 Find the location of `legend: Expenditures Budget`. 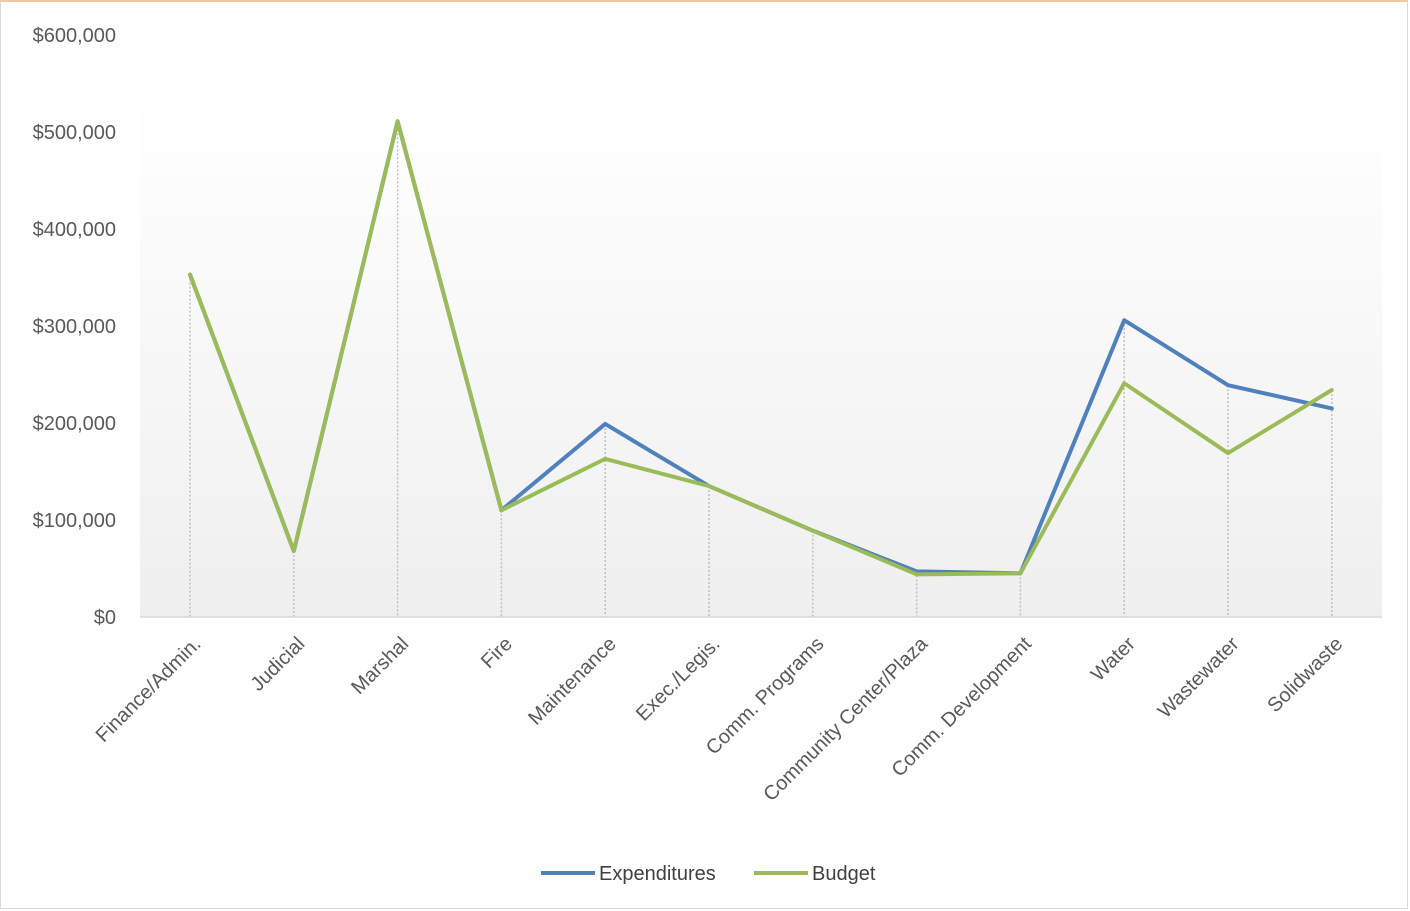

legend: Expenditures Budget is located at coordinates (708, 874).